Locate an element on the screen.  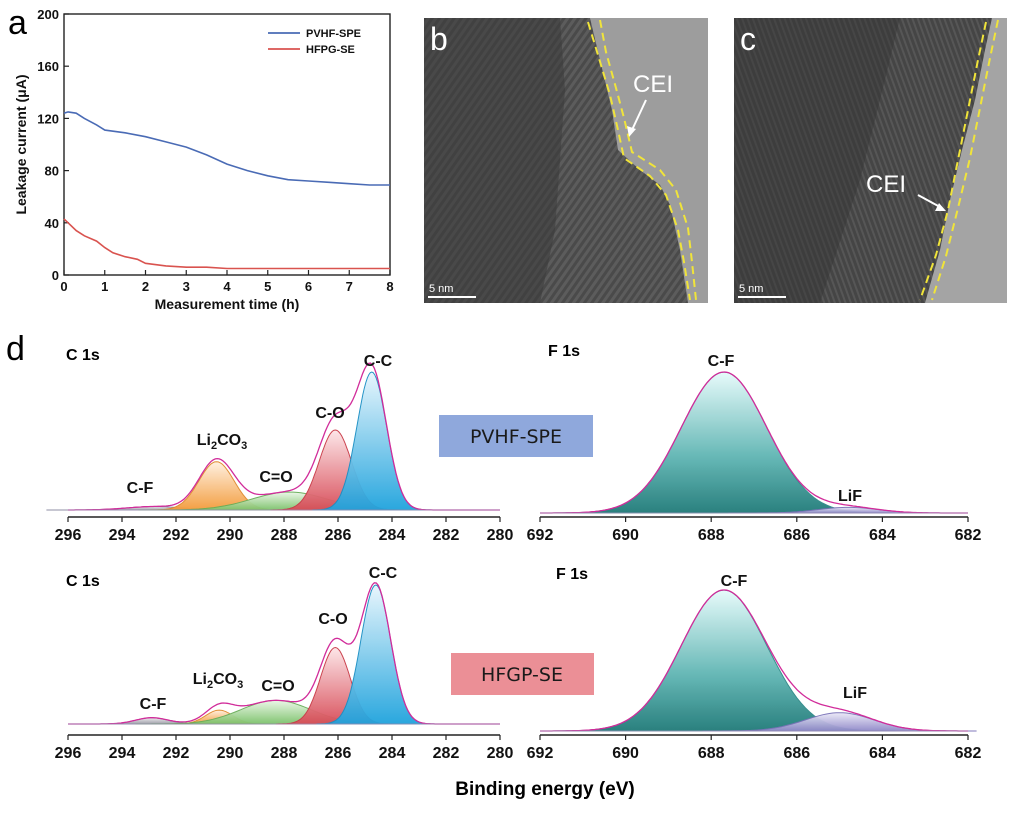
y-axis-label-a: Leakage current (μA) is located at coordinates (21, 144).